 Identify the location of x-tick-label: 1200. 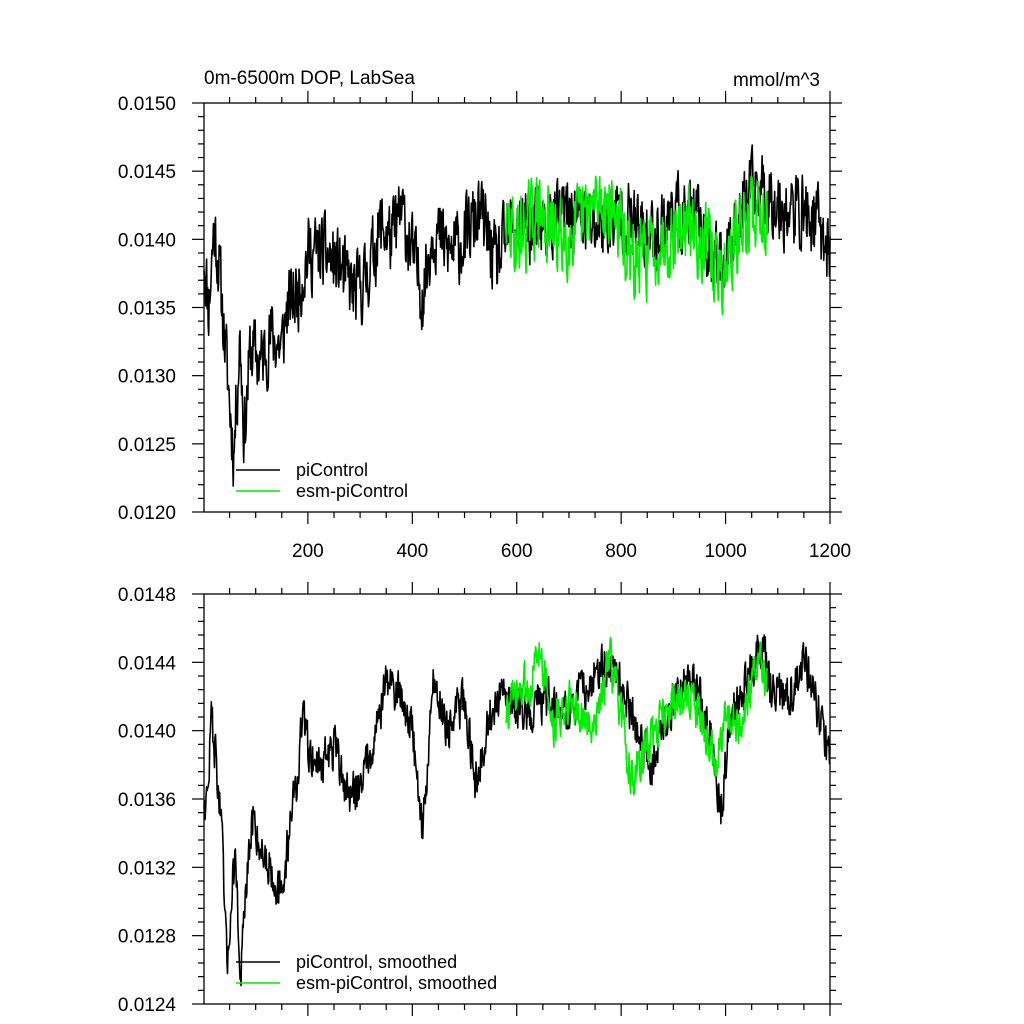
(830, 551).